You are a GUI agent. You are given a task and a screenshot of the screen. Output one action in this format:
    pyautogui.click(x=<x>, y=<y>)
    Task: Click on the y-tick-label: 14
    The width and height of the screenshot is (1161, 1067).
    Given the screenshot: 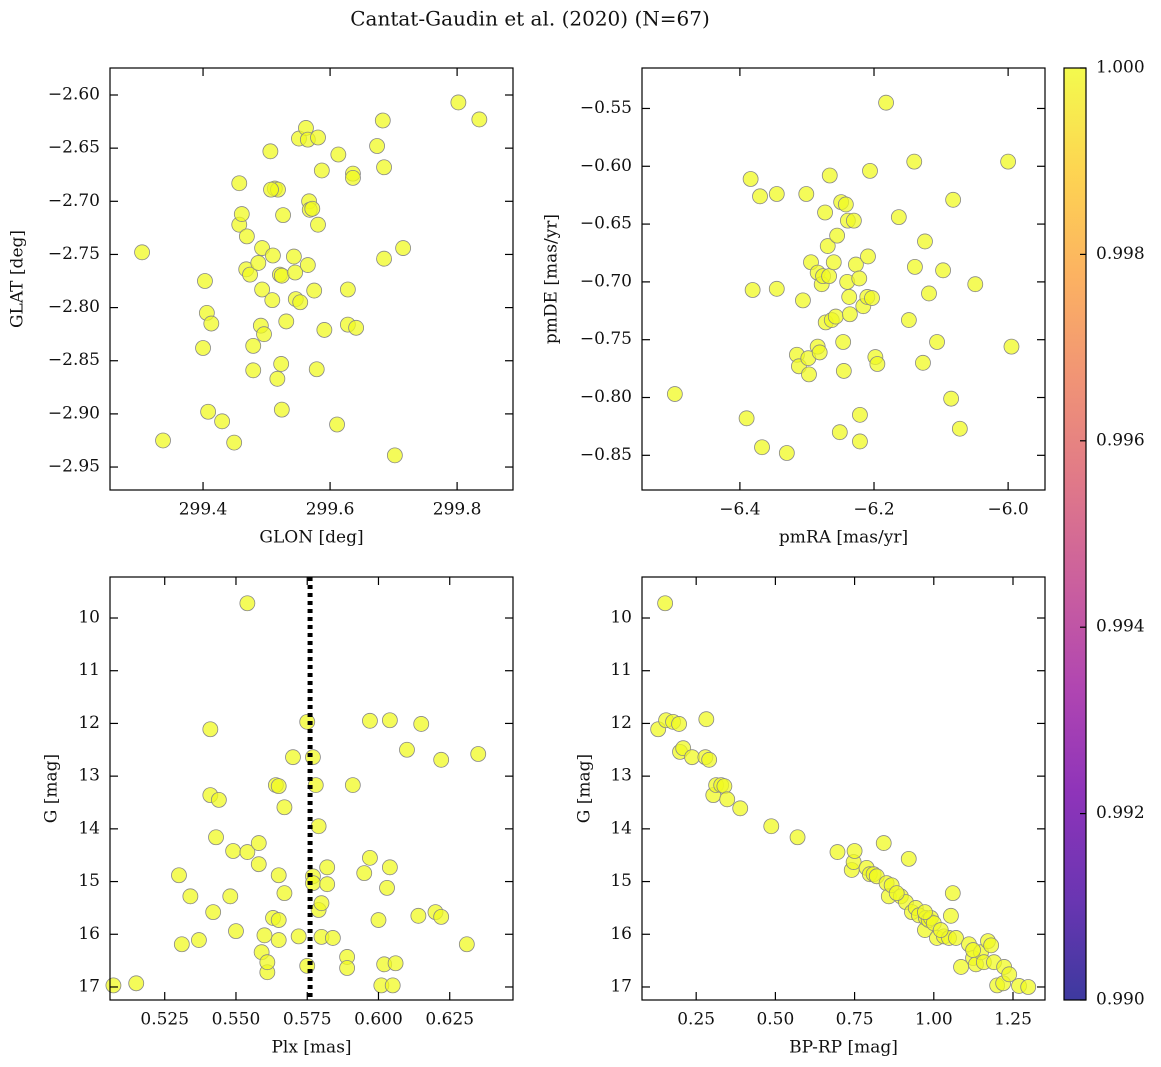 What is the action you would take?
    pyautogui.click(x=89, y=828)
    